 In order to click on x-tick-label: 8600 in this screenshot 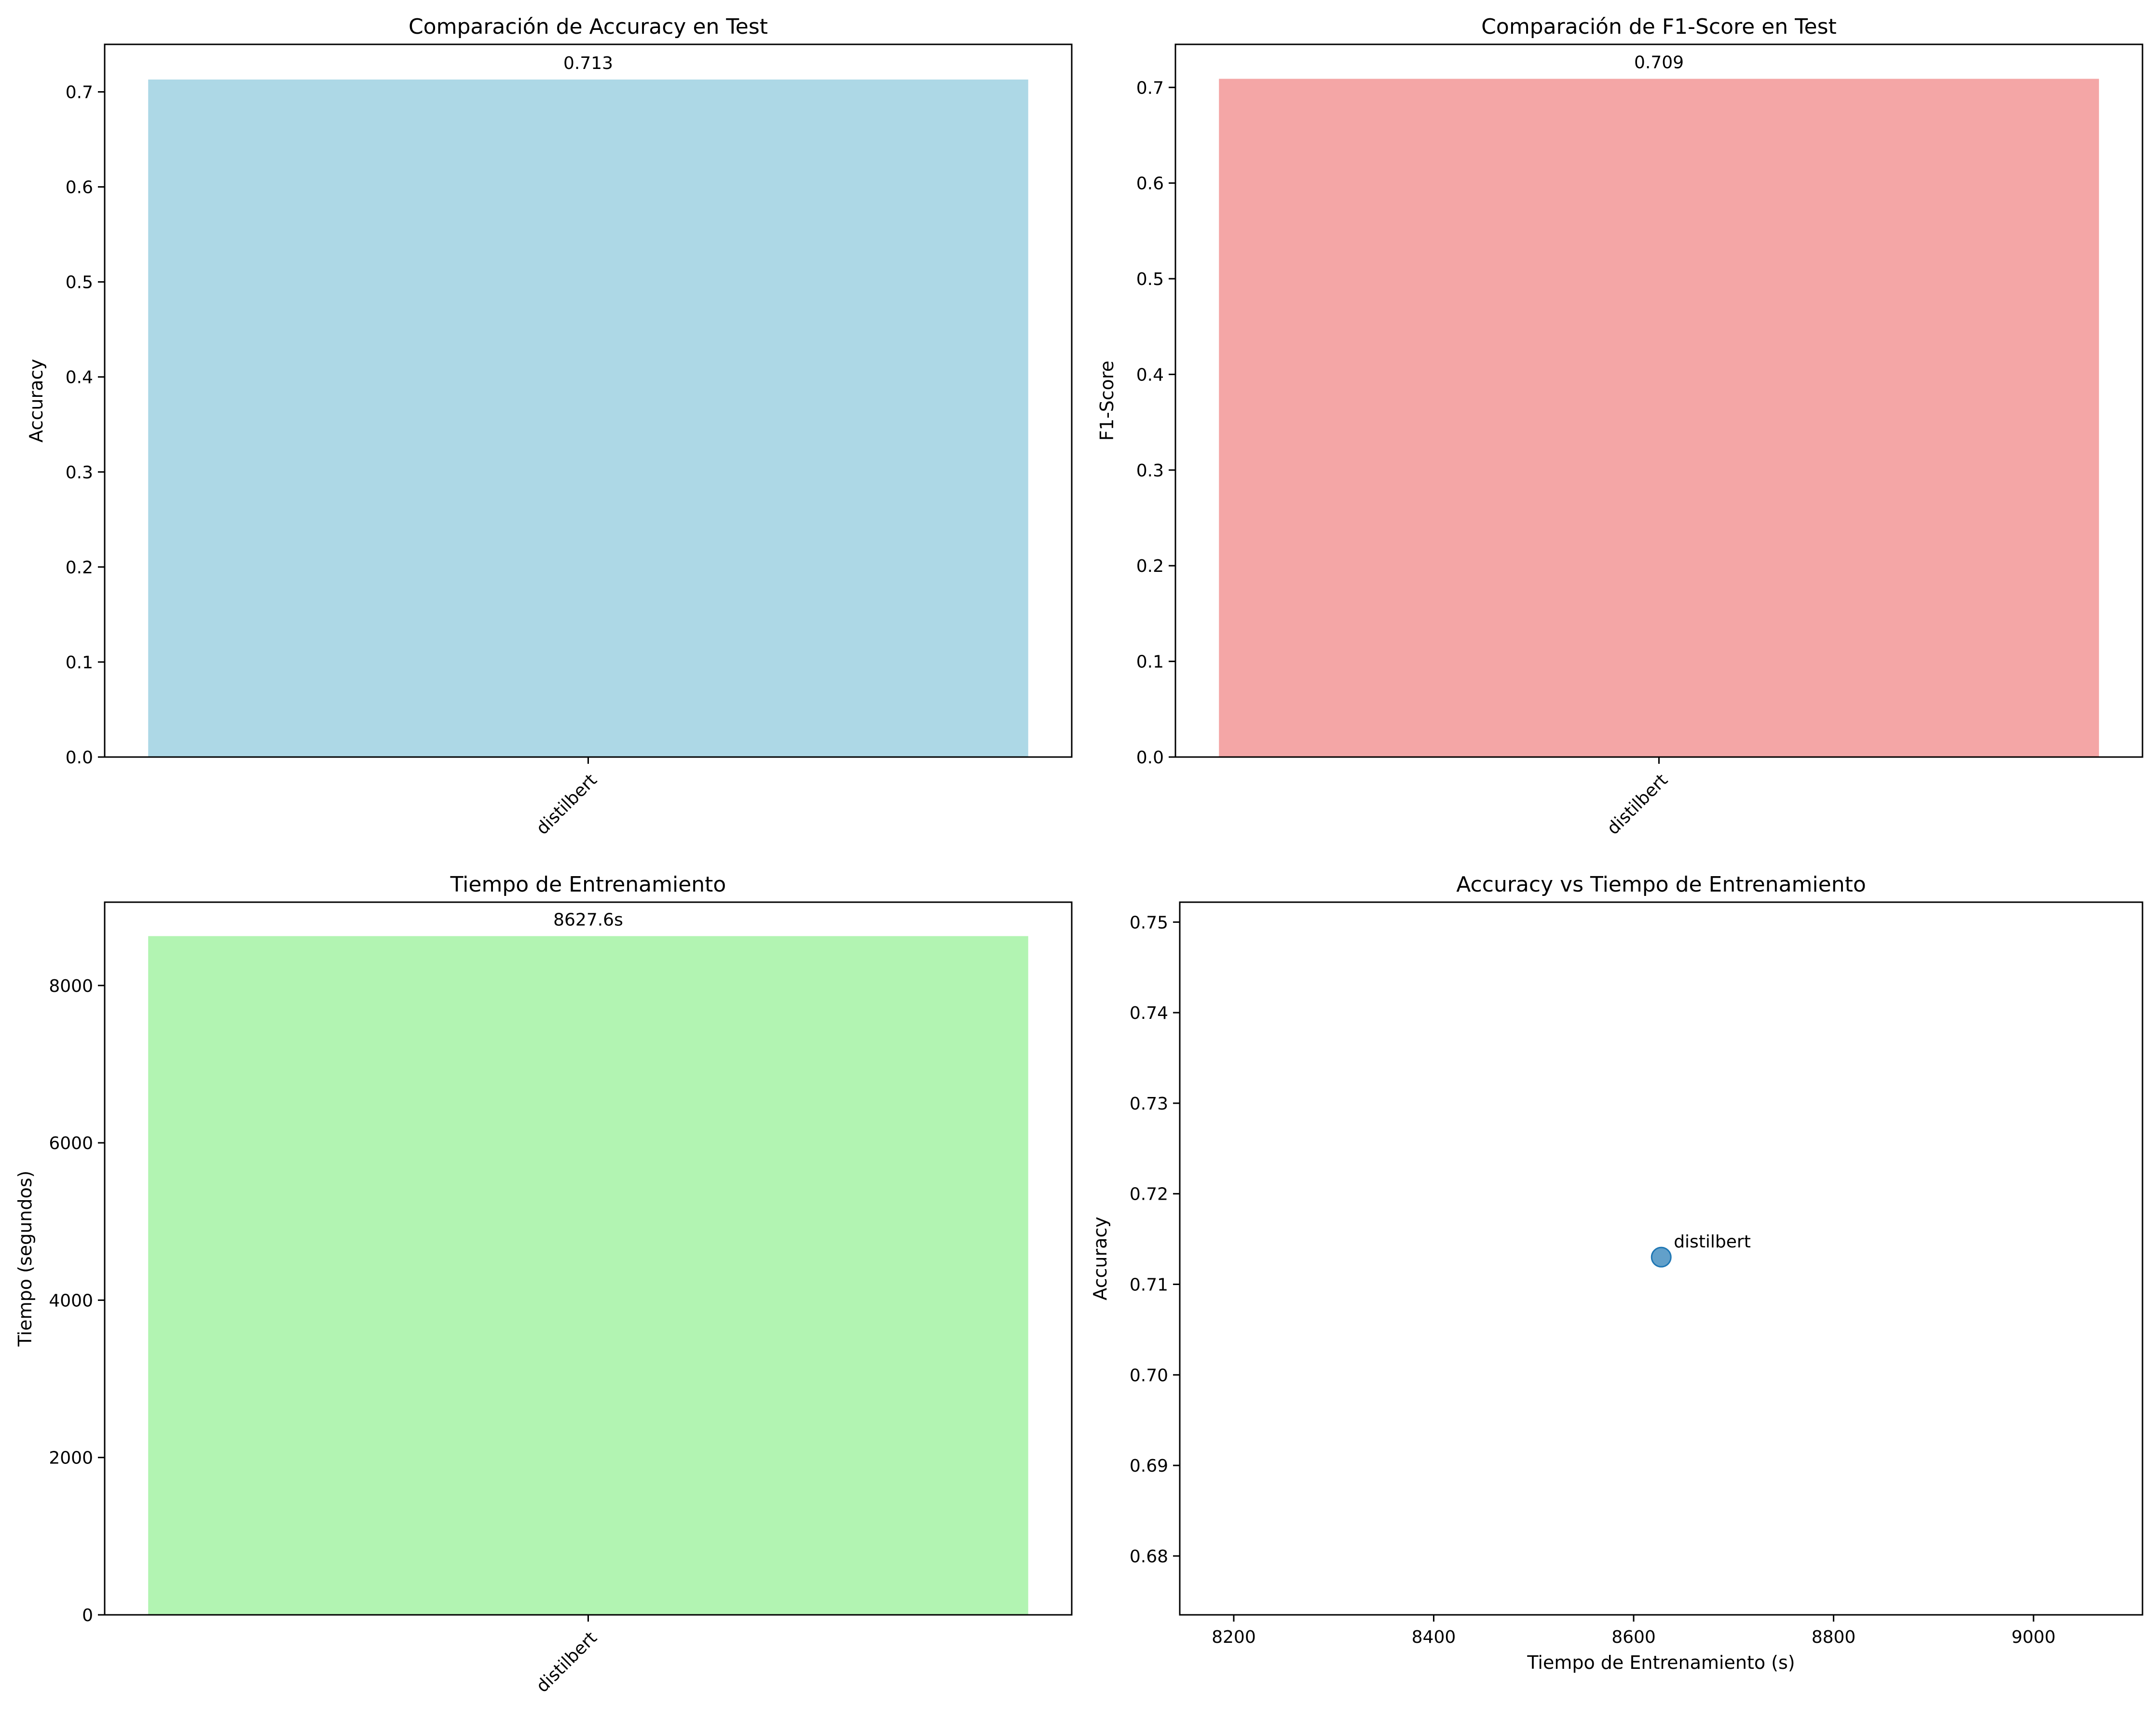, I will do `click(1633, 1637)`.